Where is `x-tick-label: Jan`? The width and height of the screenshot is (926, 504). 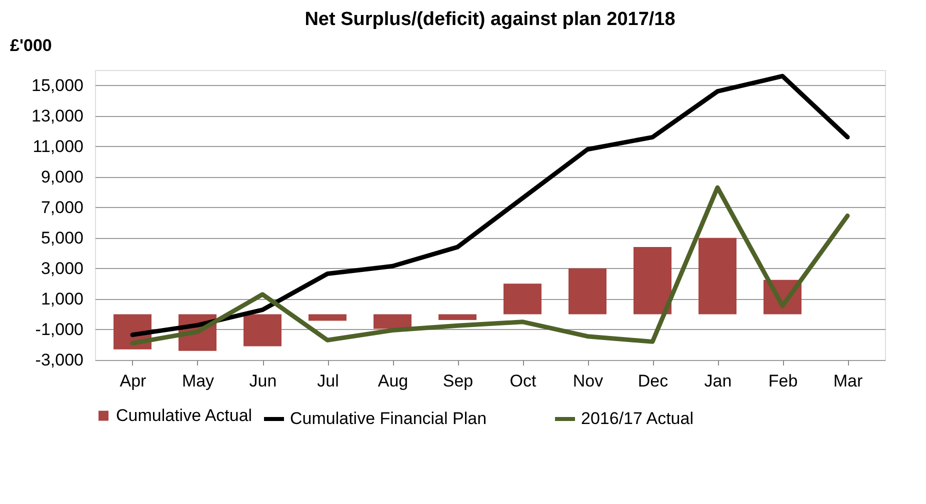 x-tick-label: Jan is located at coordinates (718, 381).